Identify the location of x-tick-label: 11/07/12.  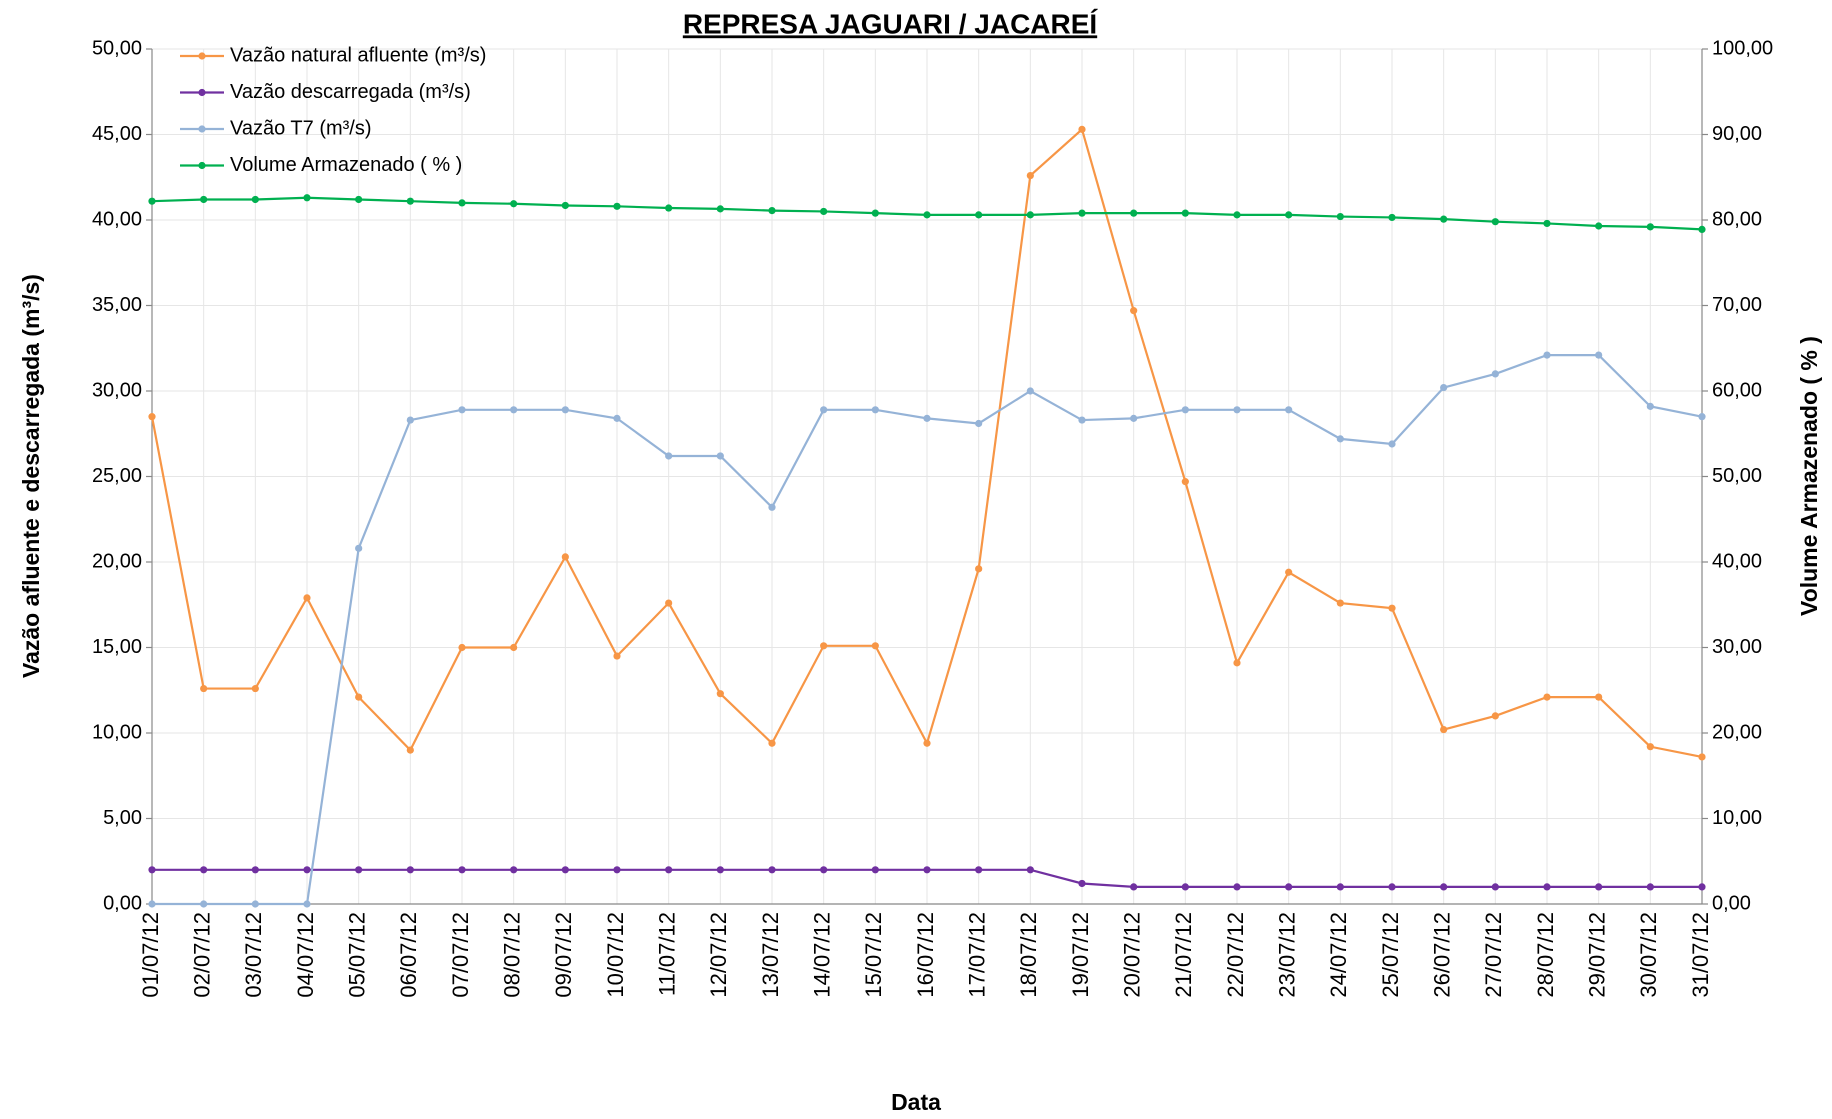
(666, 954).